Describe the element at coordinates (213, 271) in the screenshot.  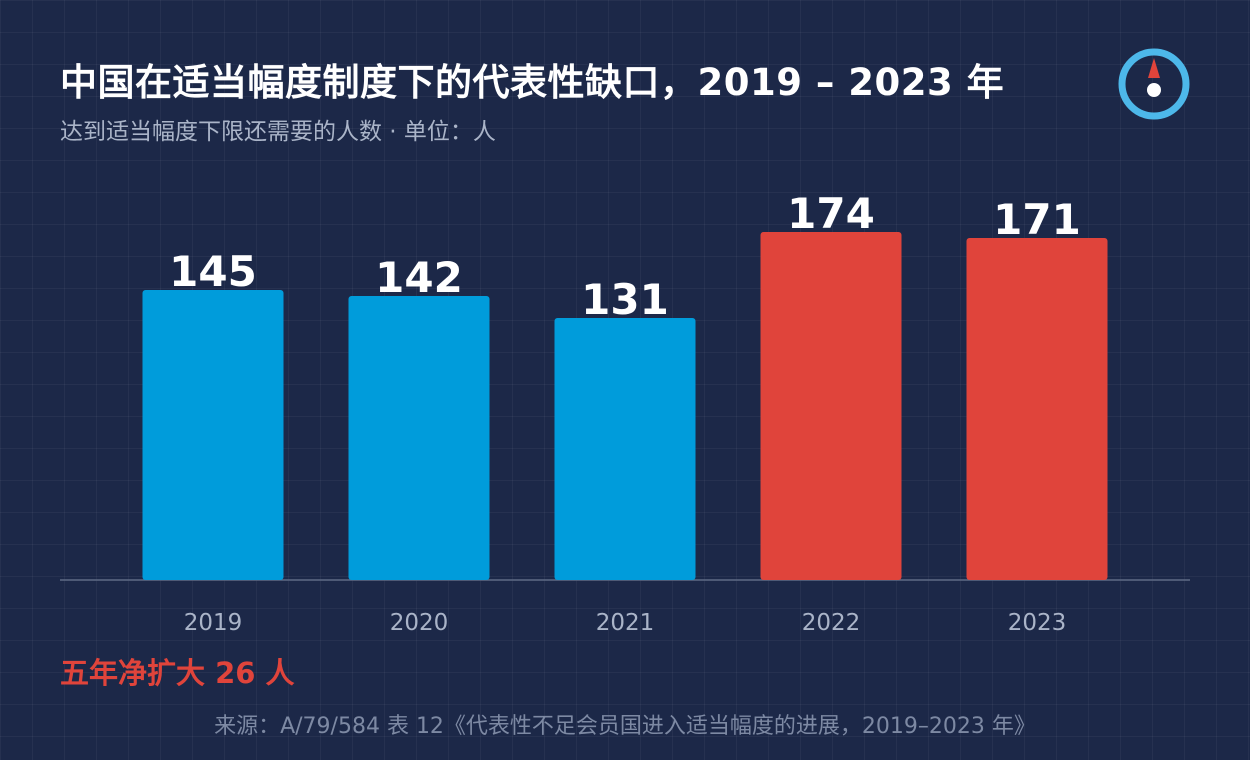
I see `value-label-2019: 145` at that location.